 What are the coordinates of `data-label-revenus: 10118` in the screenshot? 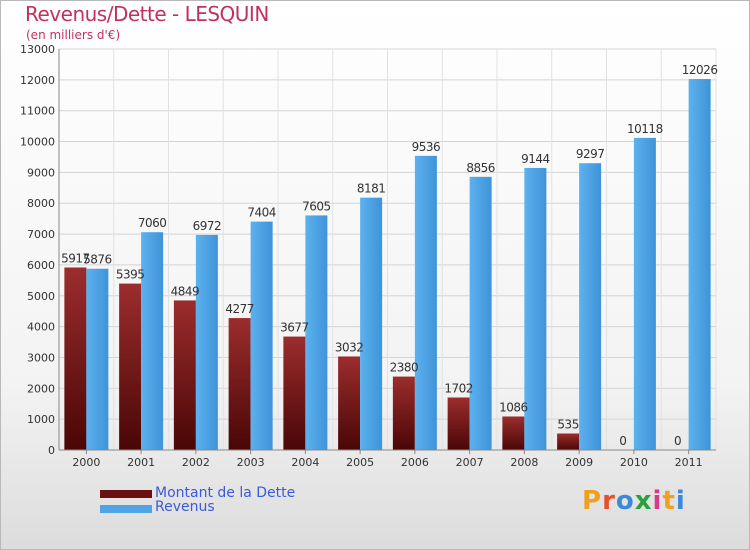 It's located at (645, 129).